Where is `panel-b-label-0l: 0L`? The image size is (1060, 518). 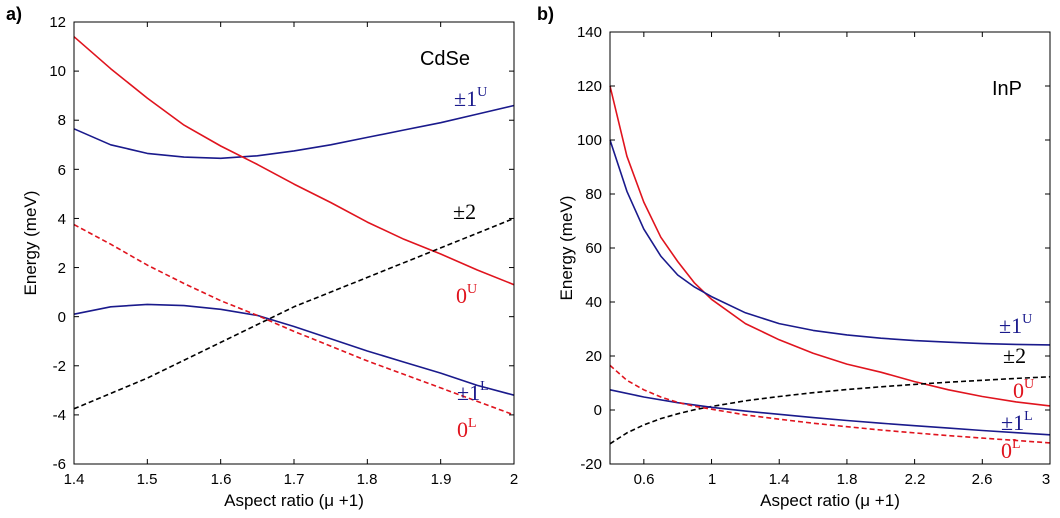
panel-b-label-0l: 0L is located at coordinates (1011, 450).